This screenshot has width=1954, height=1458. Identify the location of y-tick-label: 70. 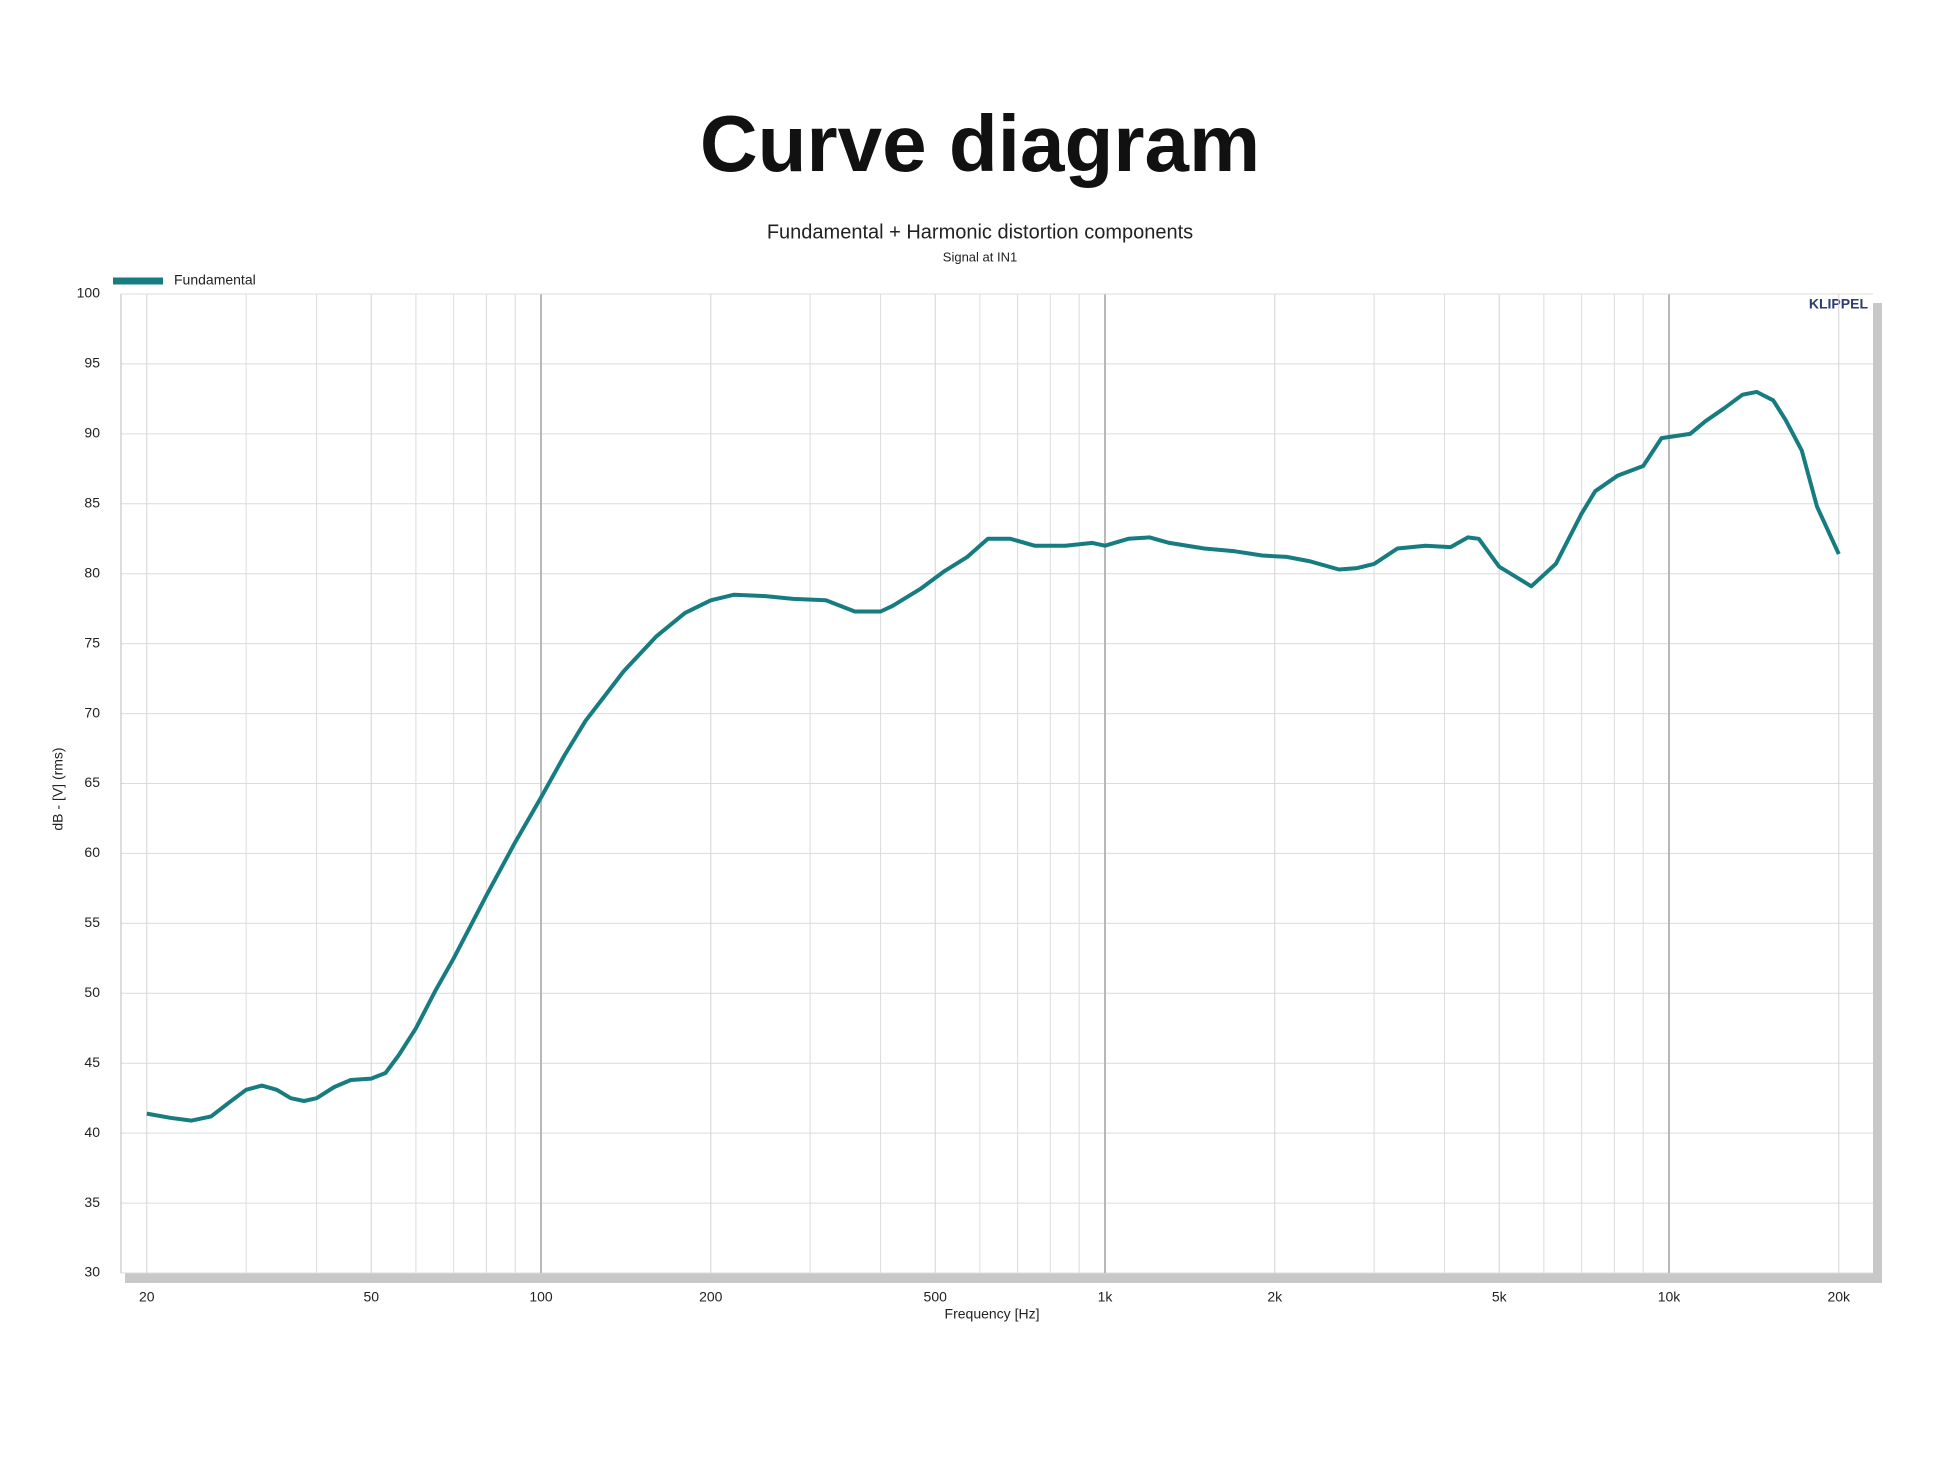
(92, 712).